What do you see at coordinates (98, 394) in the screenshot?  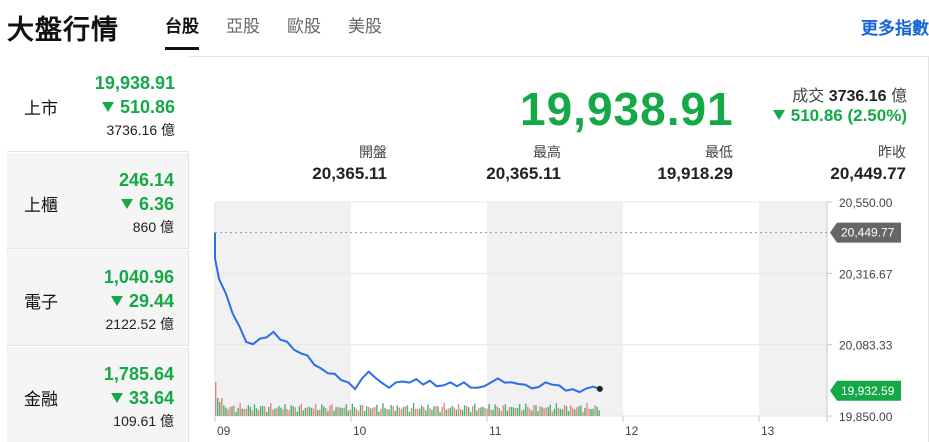 I see `sidebar-item-finance: 金融 1,785.64 33.64 109.61 億` at bounding box center [98, 394].